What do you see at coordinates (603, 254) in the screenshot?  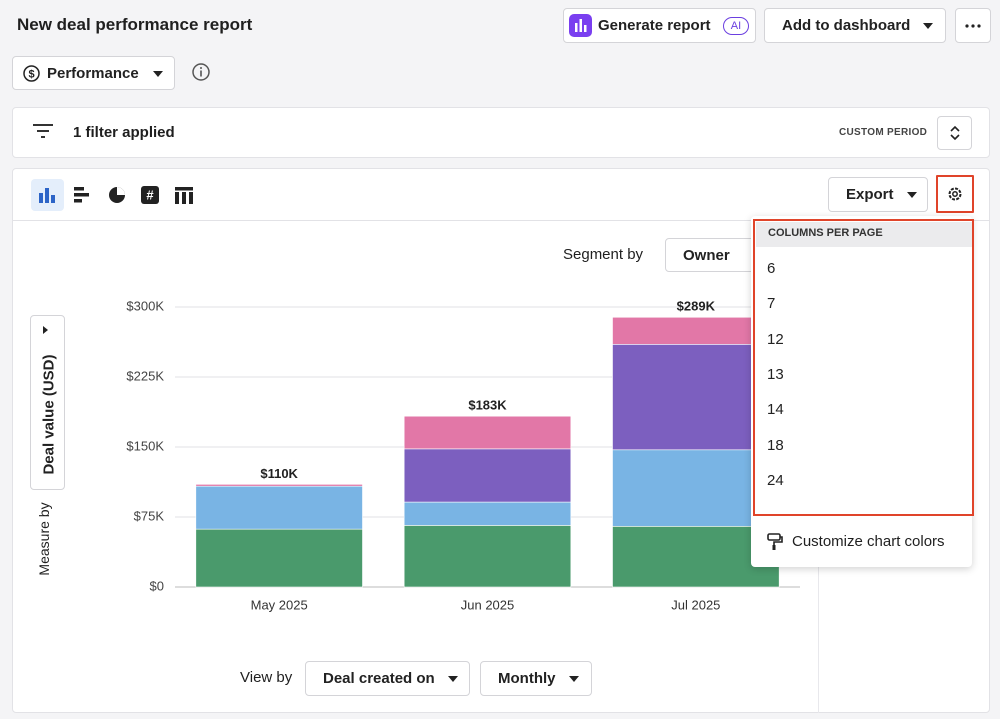 I see `segment-label: Segment by` at bounding box center [603, 254].